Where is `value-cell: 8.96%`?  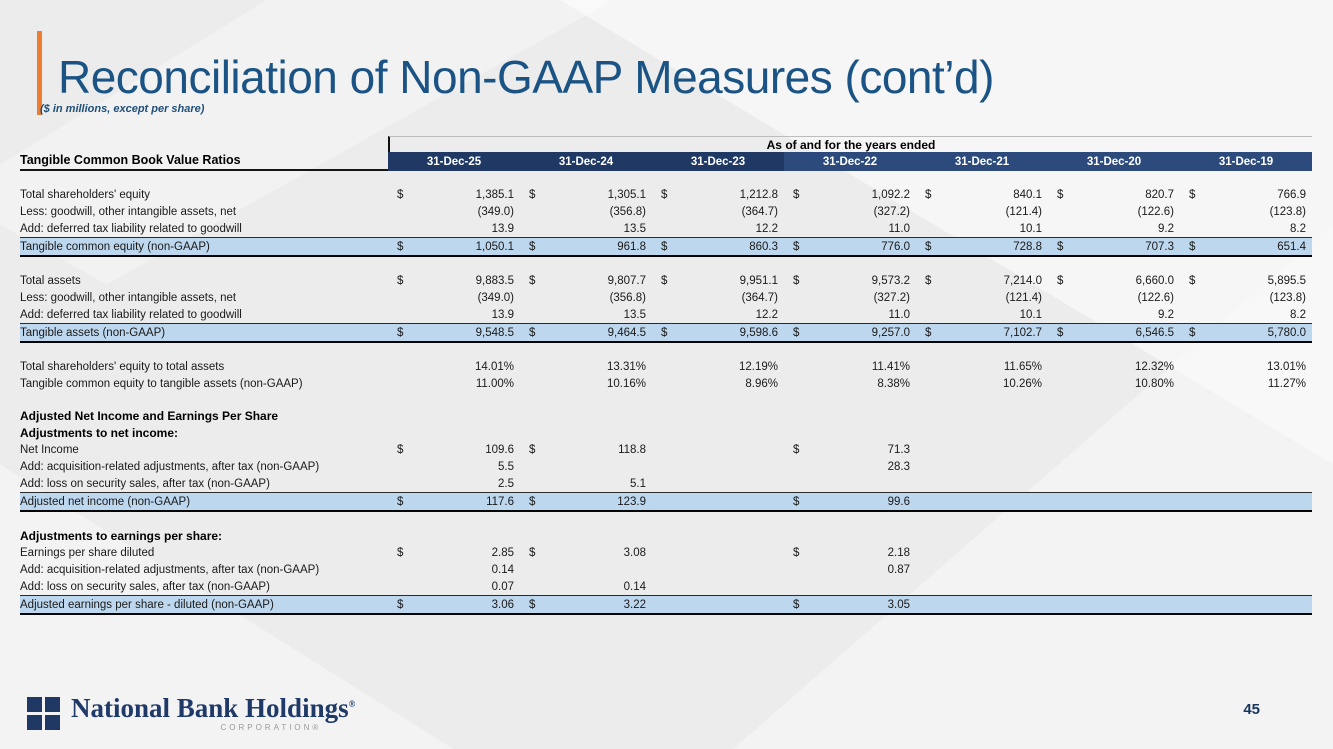 value-cell: 8.96% is located at coordinates (718, 384).